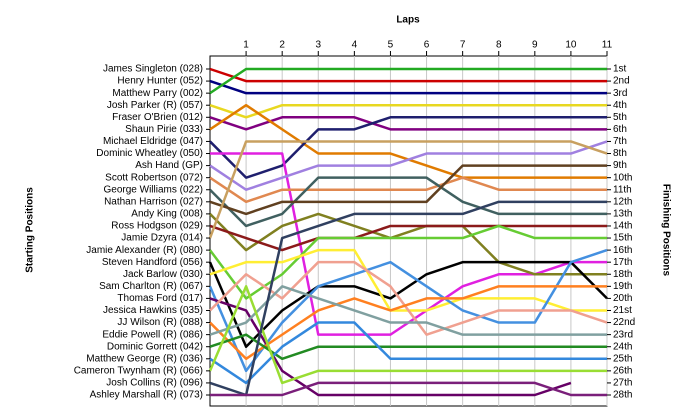 This screenshot has height=420, width=700. I want to click on driver-label: Ashley Marshall (R) (073), so click(146, 395).